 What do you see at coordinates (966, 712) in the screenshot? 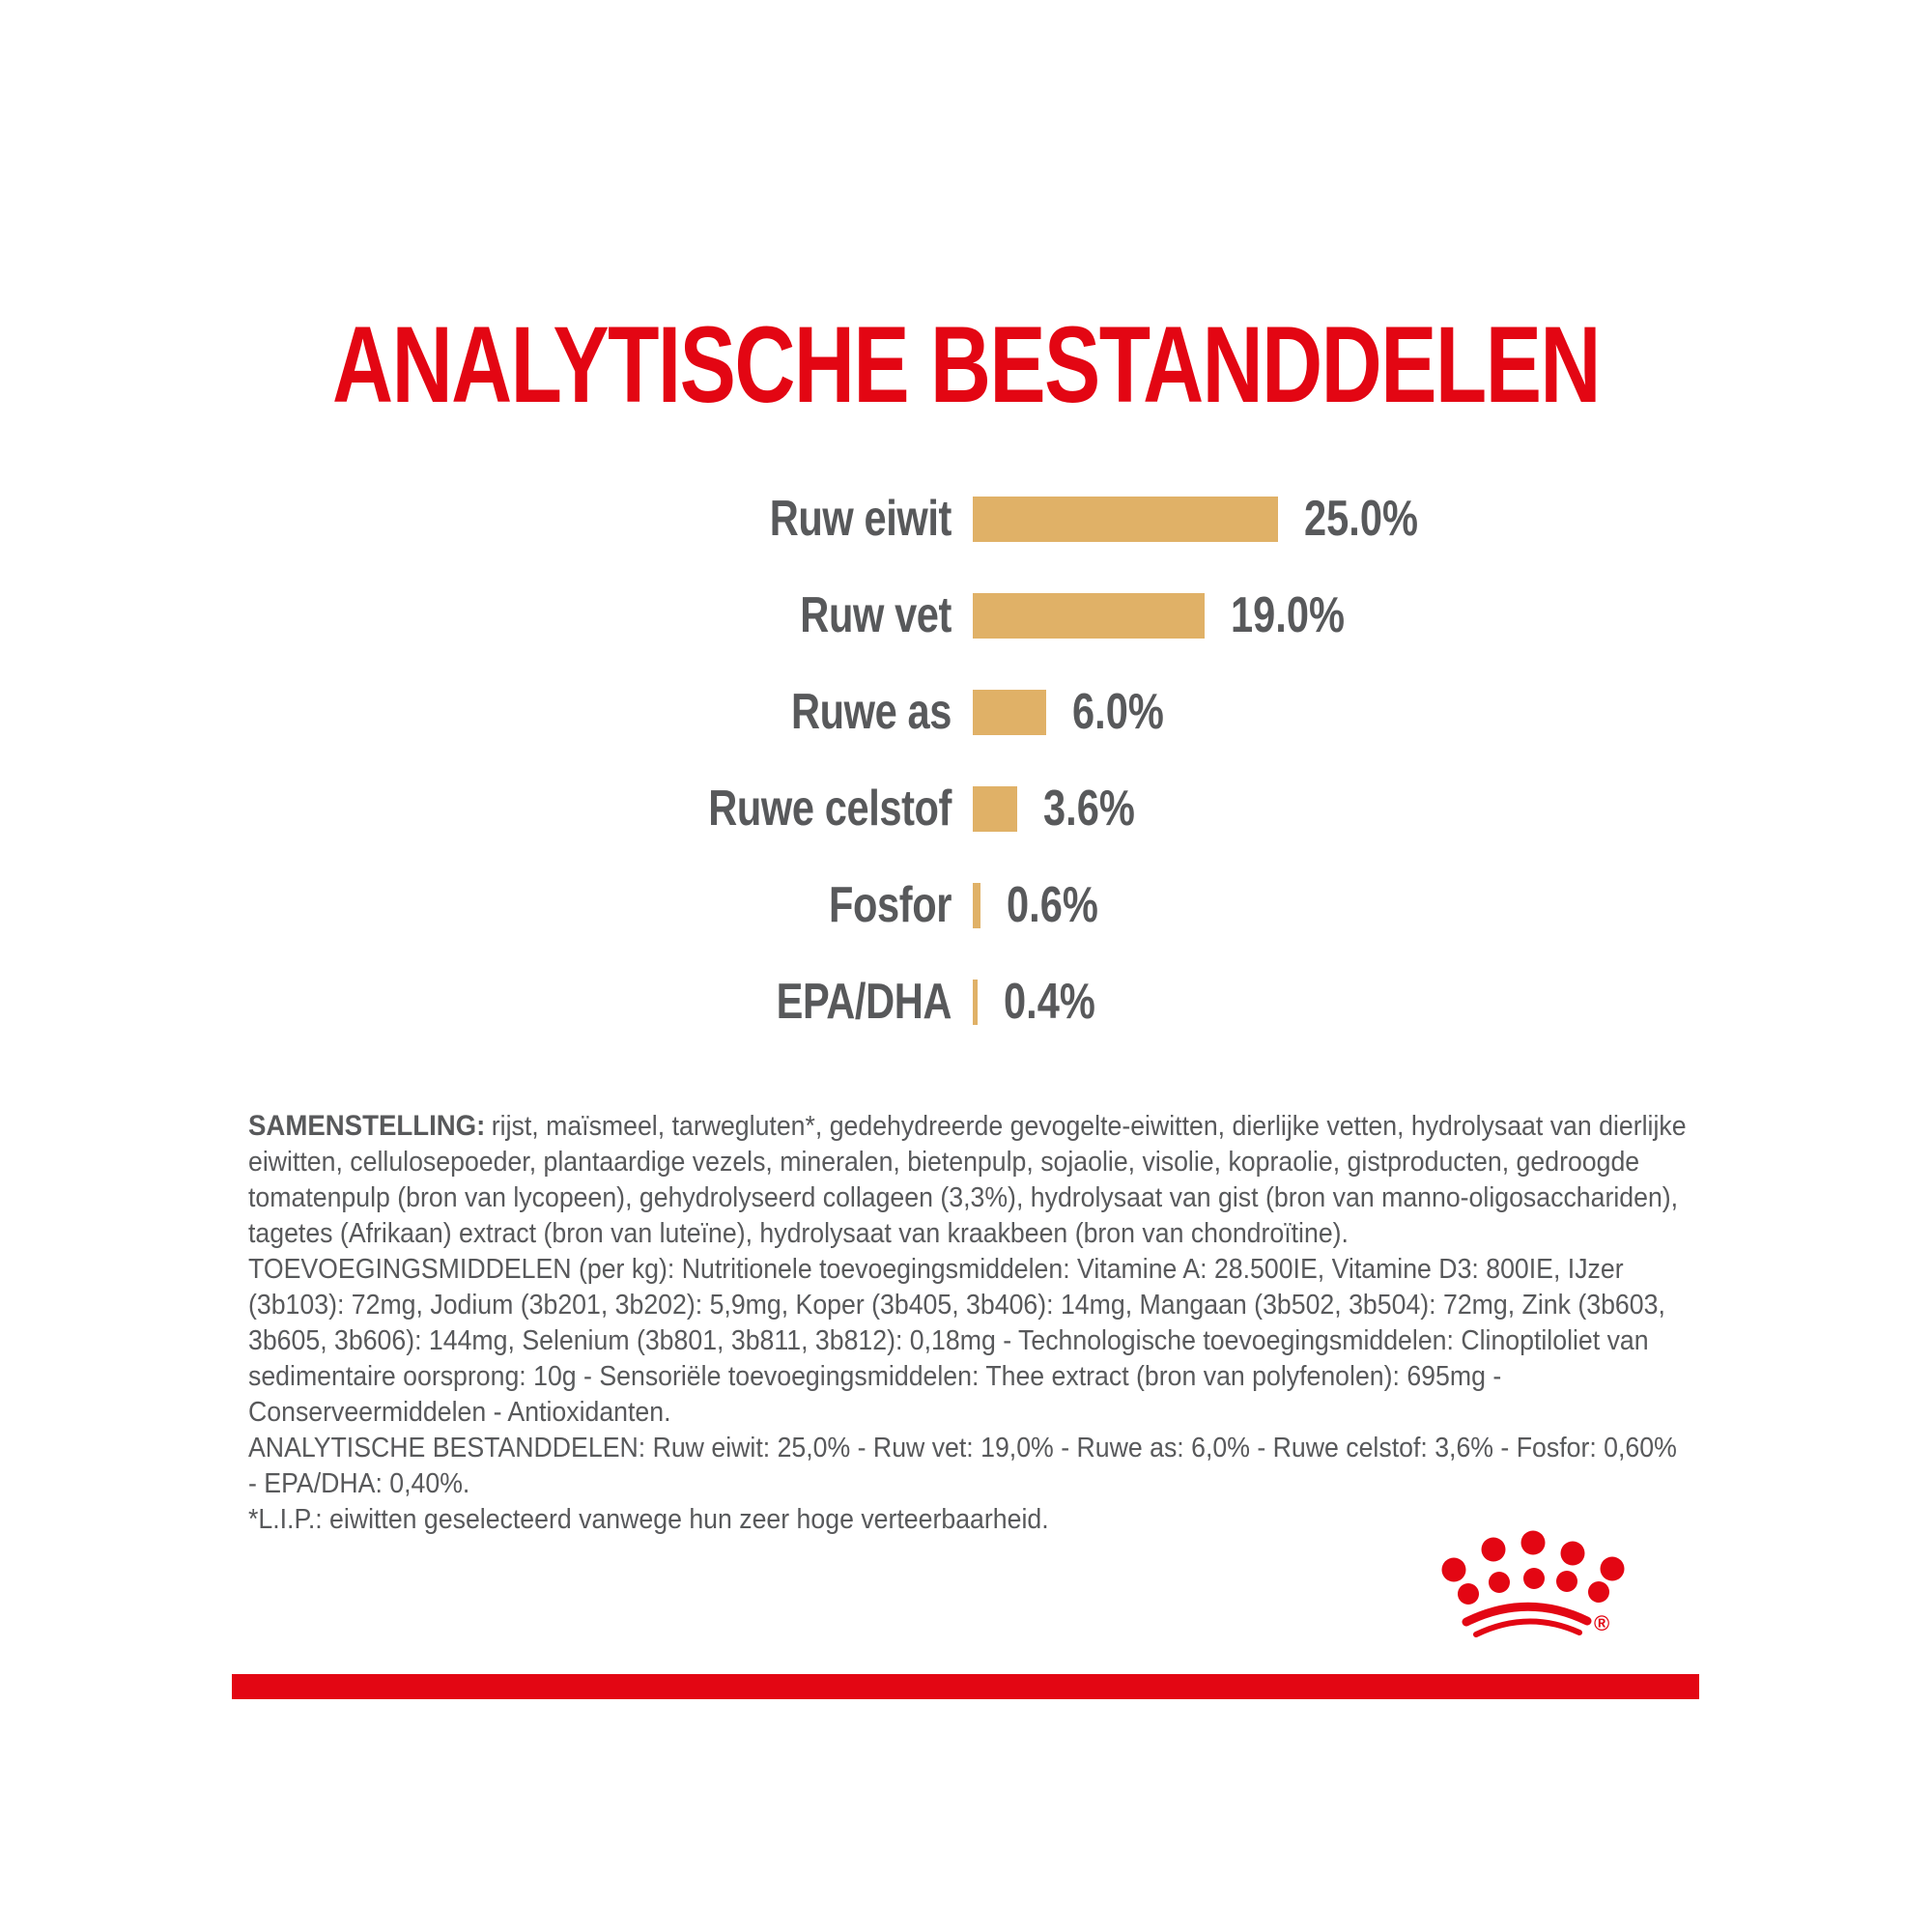
I see `chart-row: Ruwe as 6.0%` at bounding box center [966, 712].